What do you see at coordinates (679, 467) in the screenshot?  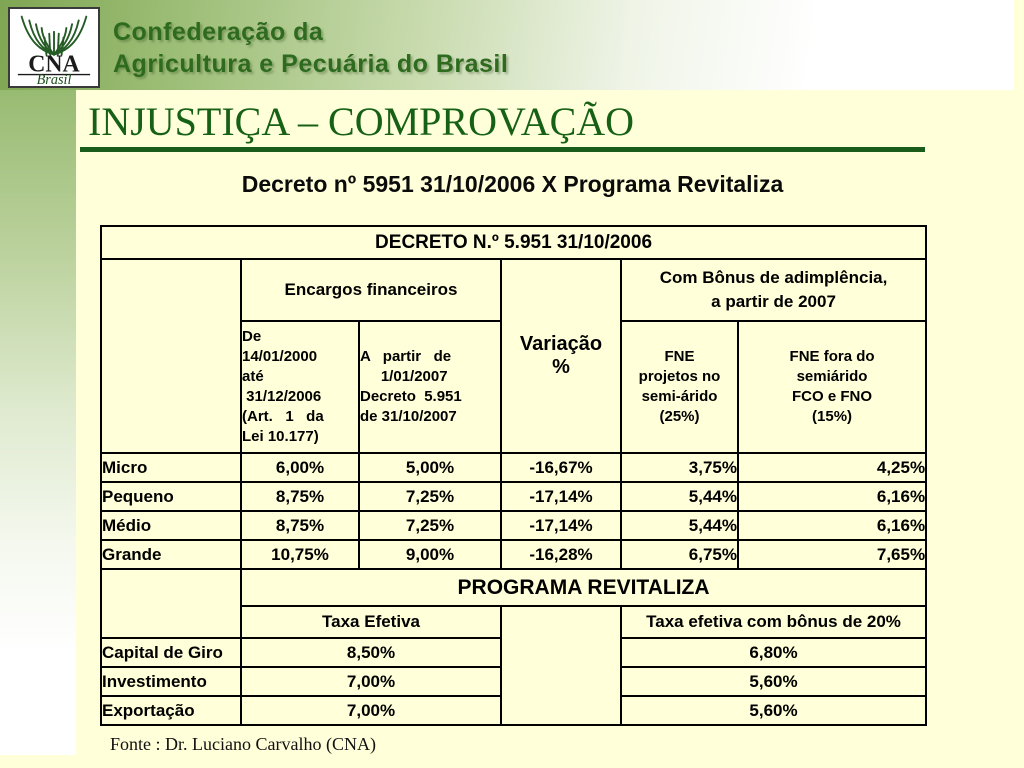 I see `cell-value: 3,75%` at bounding box center [679, 467].